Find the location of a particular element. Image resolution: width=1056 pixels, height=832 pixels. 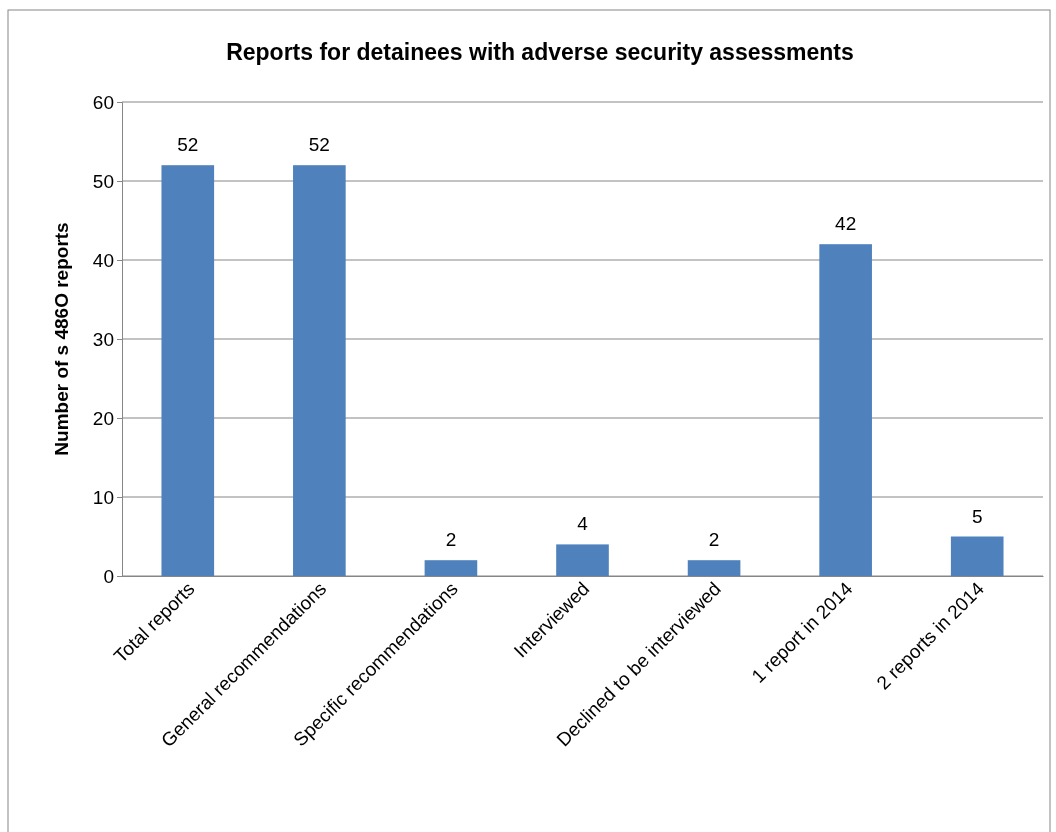

data-label: 42 is located at coordinates (846, 224).